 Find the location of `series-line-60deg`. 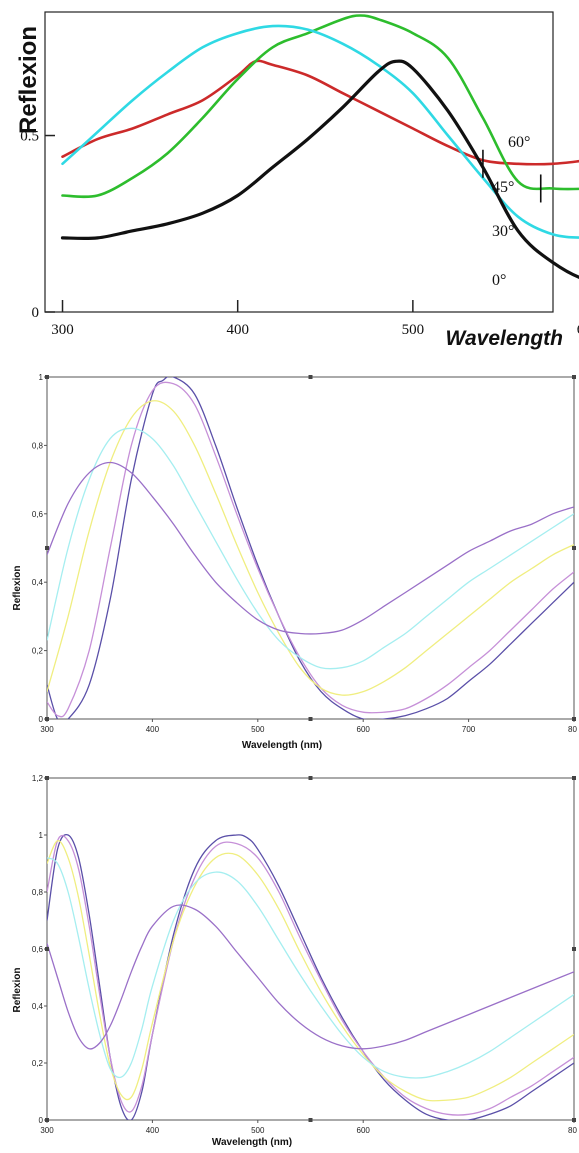

series-line-60deg is located at coordinates (320, 112).